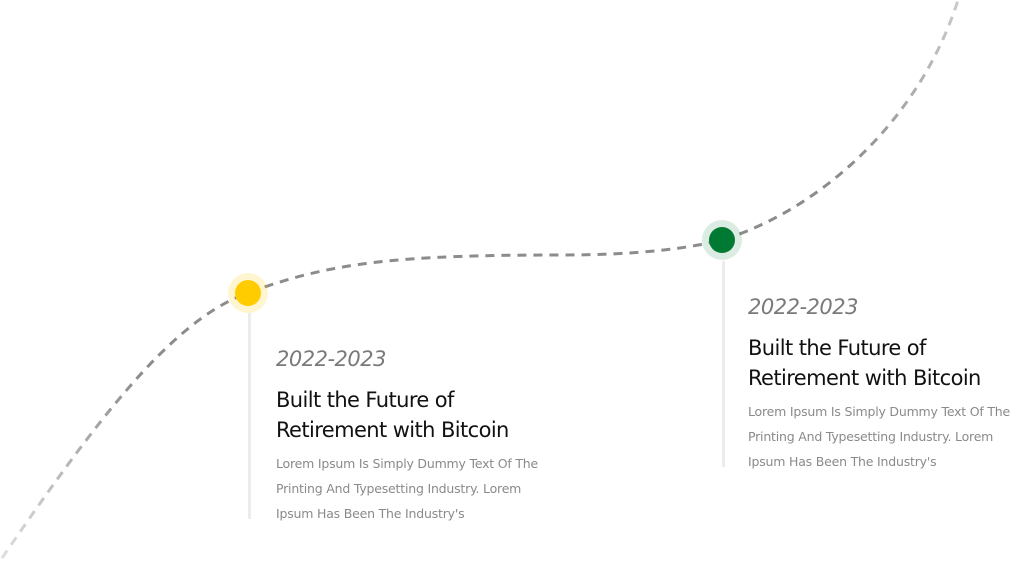 The image size is (1023, 561). Describe the element at coordinates (331, 359) in the screenshot. I see `milestone-1-year: 2022-2023` at that location.